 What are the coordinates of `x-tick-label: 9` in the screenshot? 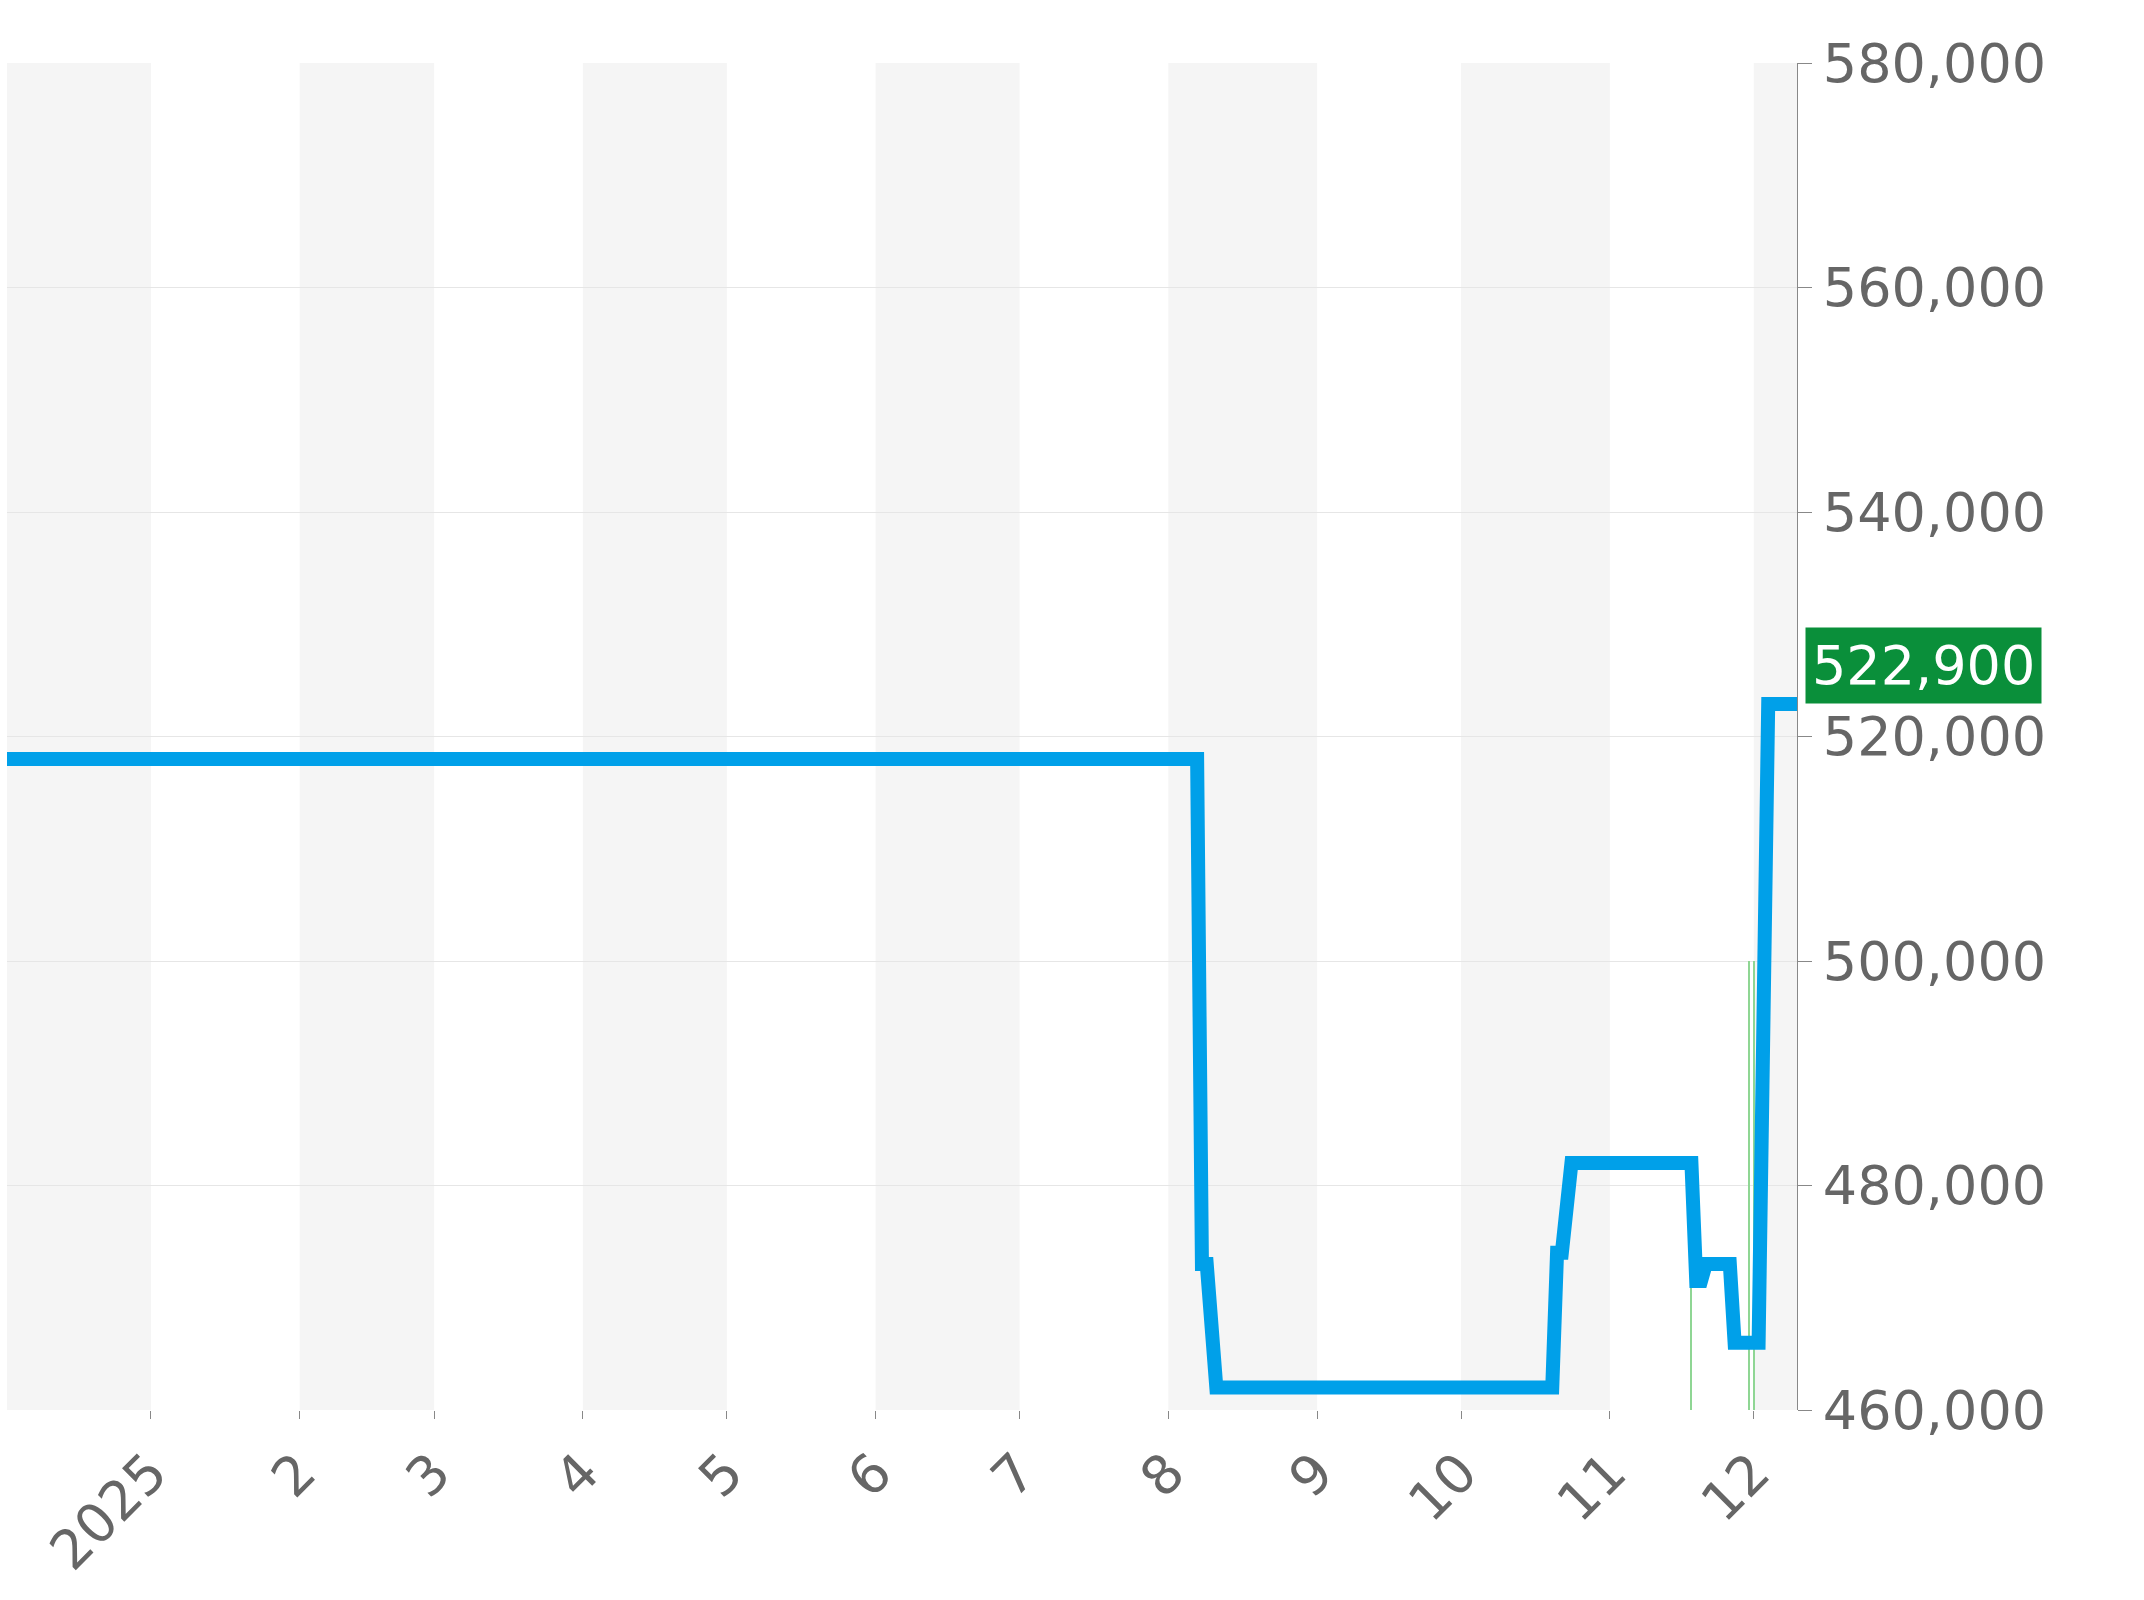 It's located at (1311, 1475).